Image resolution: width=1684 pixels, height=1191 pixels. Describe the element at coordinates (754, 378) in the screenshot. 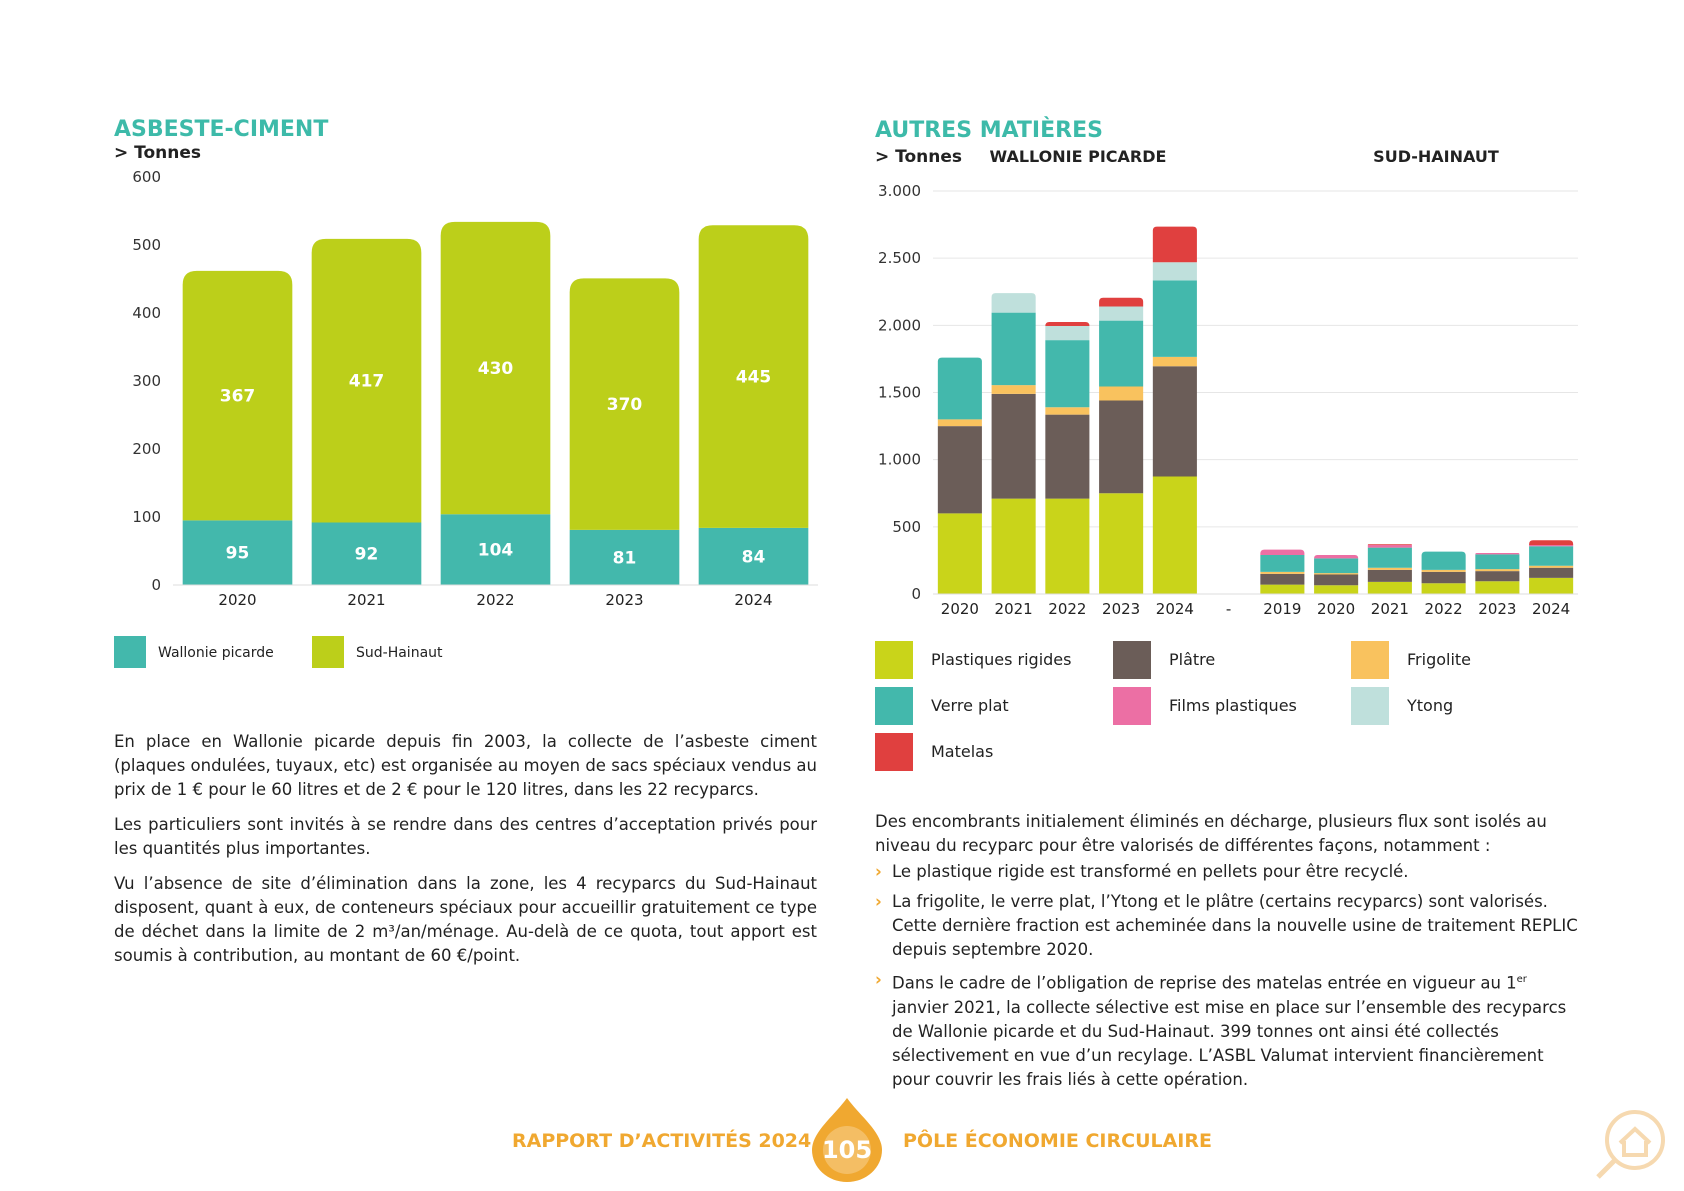

I see `data-label: 445` at that location.